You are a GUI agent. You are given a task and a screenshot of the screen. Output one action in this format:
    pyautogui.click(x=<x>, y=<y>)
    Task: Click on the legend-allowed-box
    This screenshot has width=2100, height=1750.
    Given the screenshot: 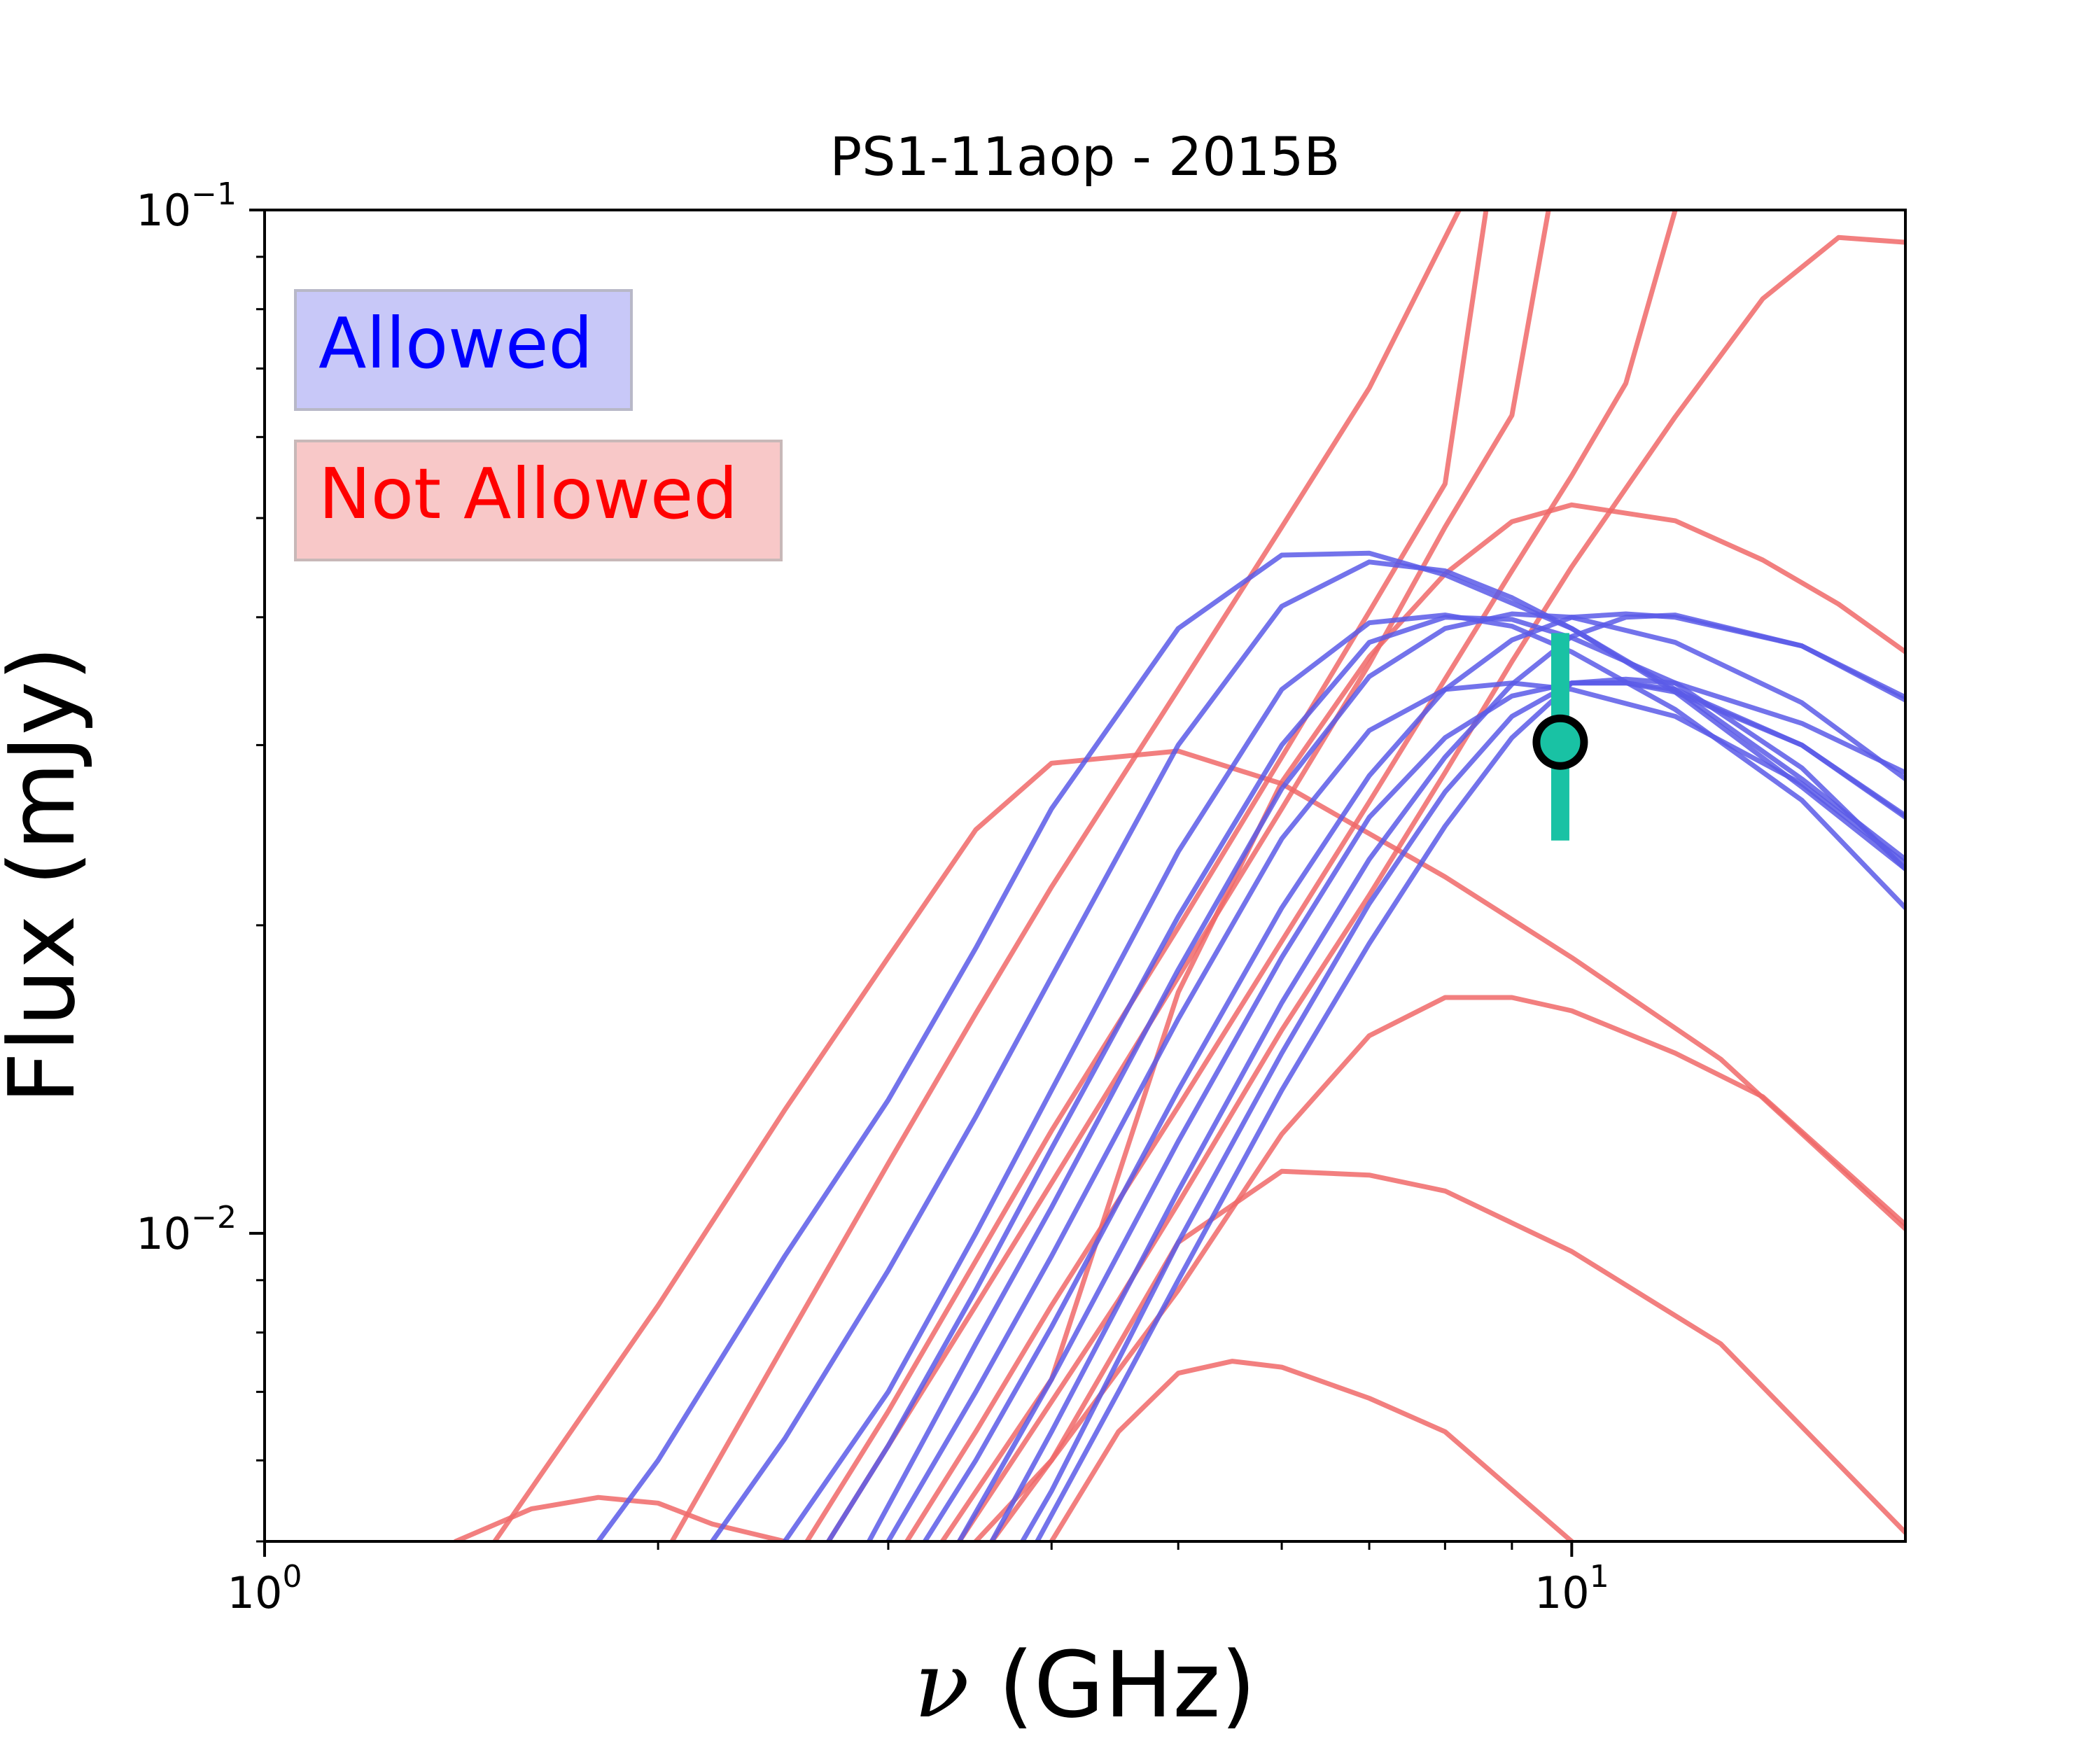 What is the action you would take?
    pyautogui.click(x=463, y=350)
    